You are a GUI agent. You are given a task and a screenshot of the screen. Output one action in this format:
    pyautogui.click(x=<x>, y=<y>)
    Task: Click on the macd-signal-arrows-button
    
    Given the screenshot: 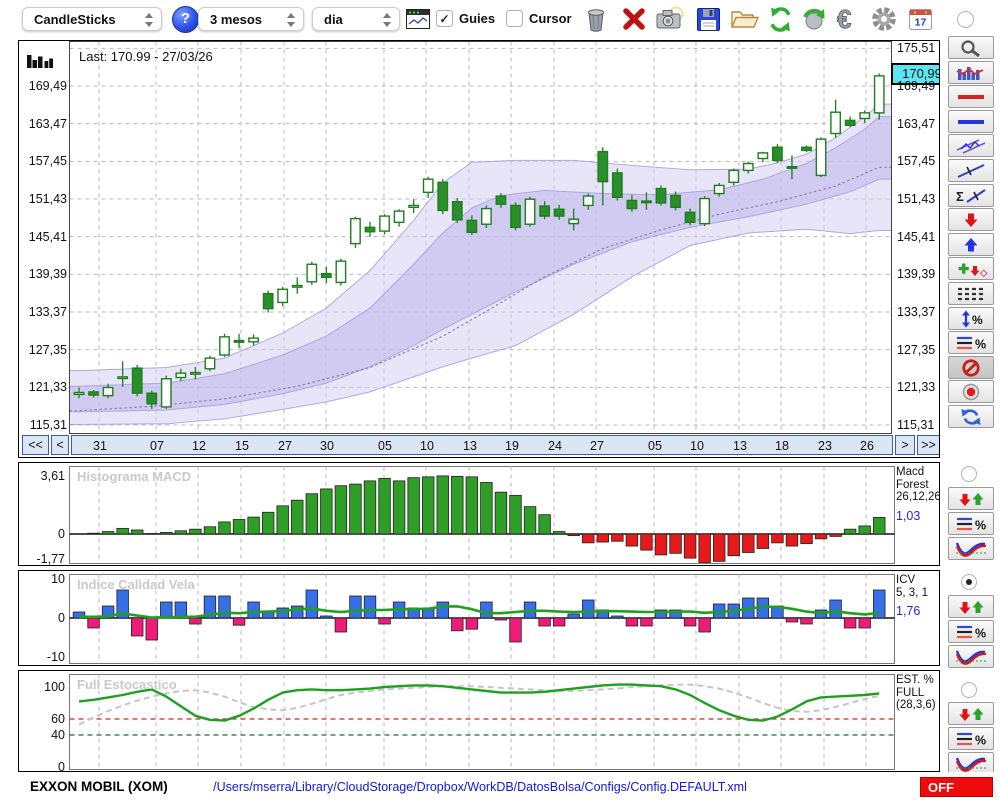 What is the action you would take?
    pyautogui.click(x=971, y=498)
    